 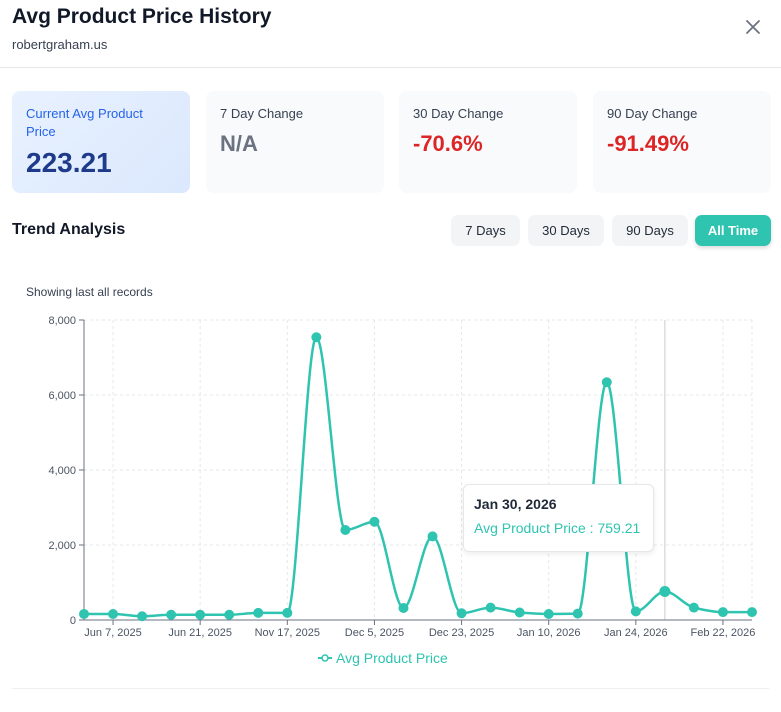 I want to click on legend-label: Avg Product Price, so click(x=392, y=658).